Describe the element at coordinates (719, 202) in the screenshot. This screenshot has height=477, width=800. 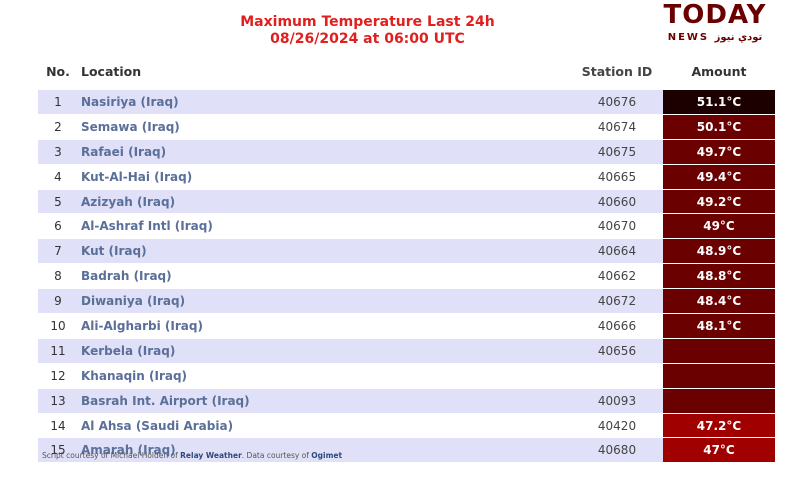
I see `row-amount: 49.2°C` at that location.